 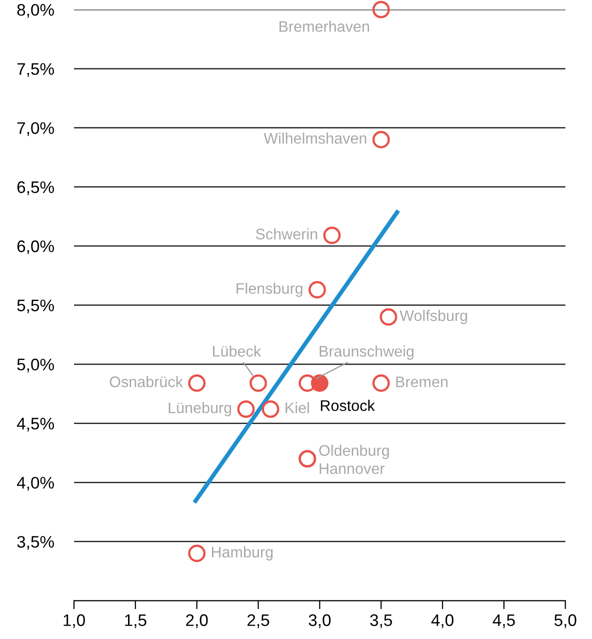 I want to click on annotation: Lüneburg, so click(x=200, y=409).